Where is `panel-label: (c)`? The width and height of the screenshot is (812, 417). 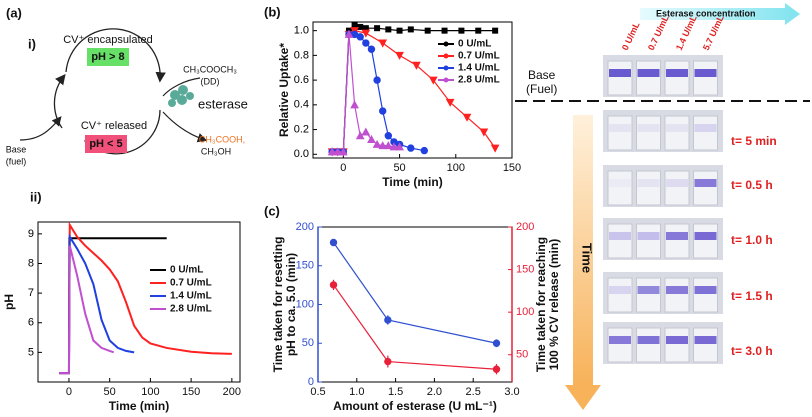 panel-label: (c) is located at coordinates (272, 210).